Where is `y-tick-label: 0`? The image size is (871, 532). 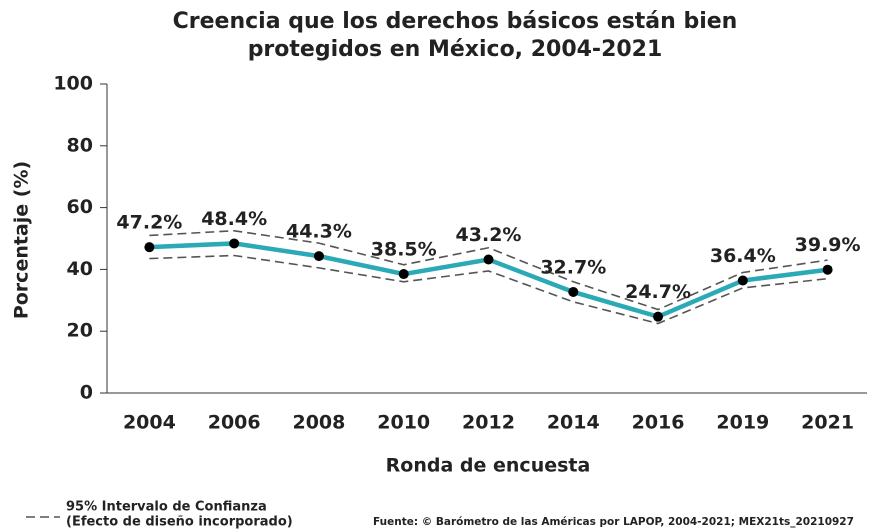 y-tick-label: 0 is located at coordinates (86, 393).